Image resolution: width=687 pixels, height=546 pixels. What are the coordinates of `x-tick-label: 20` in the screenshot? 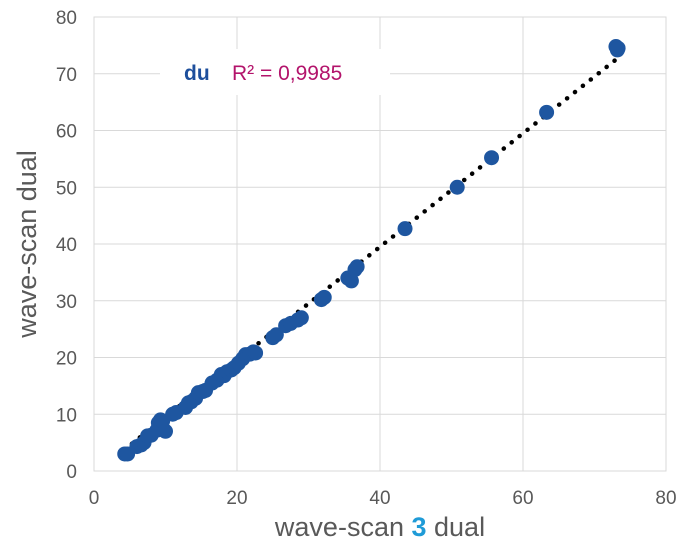 It's located at (236, 498).